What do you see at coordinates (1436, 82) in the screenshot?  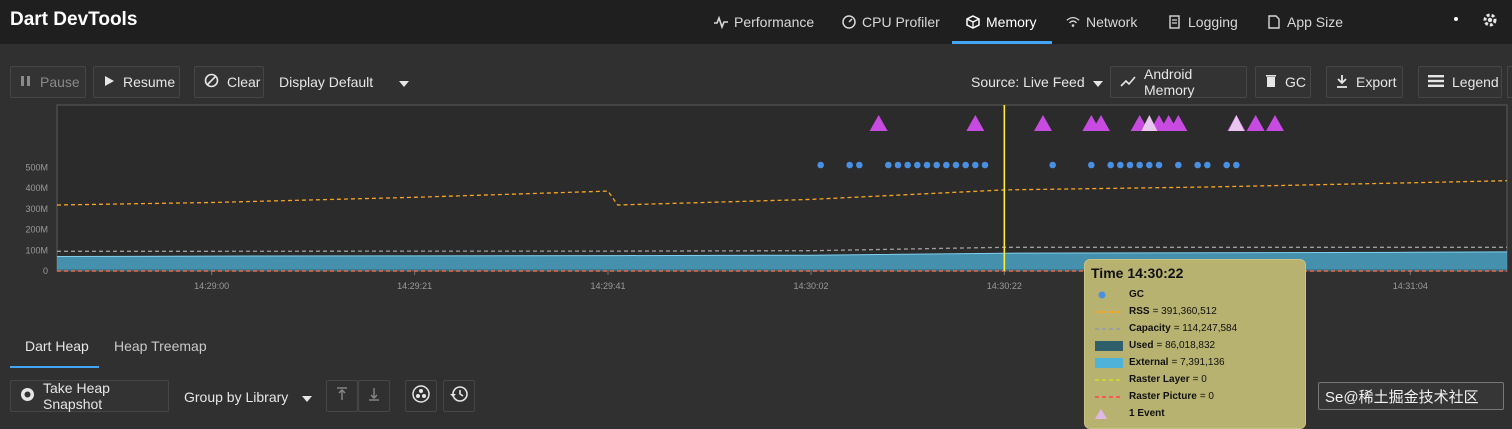 I see `list-icon` at bounding box center [1436, 82].